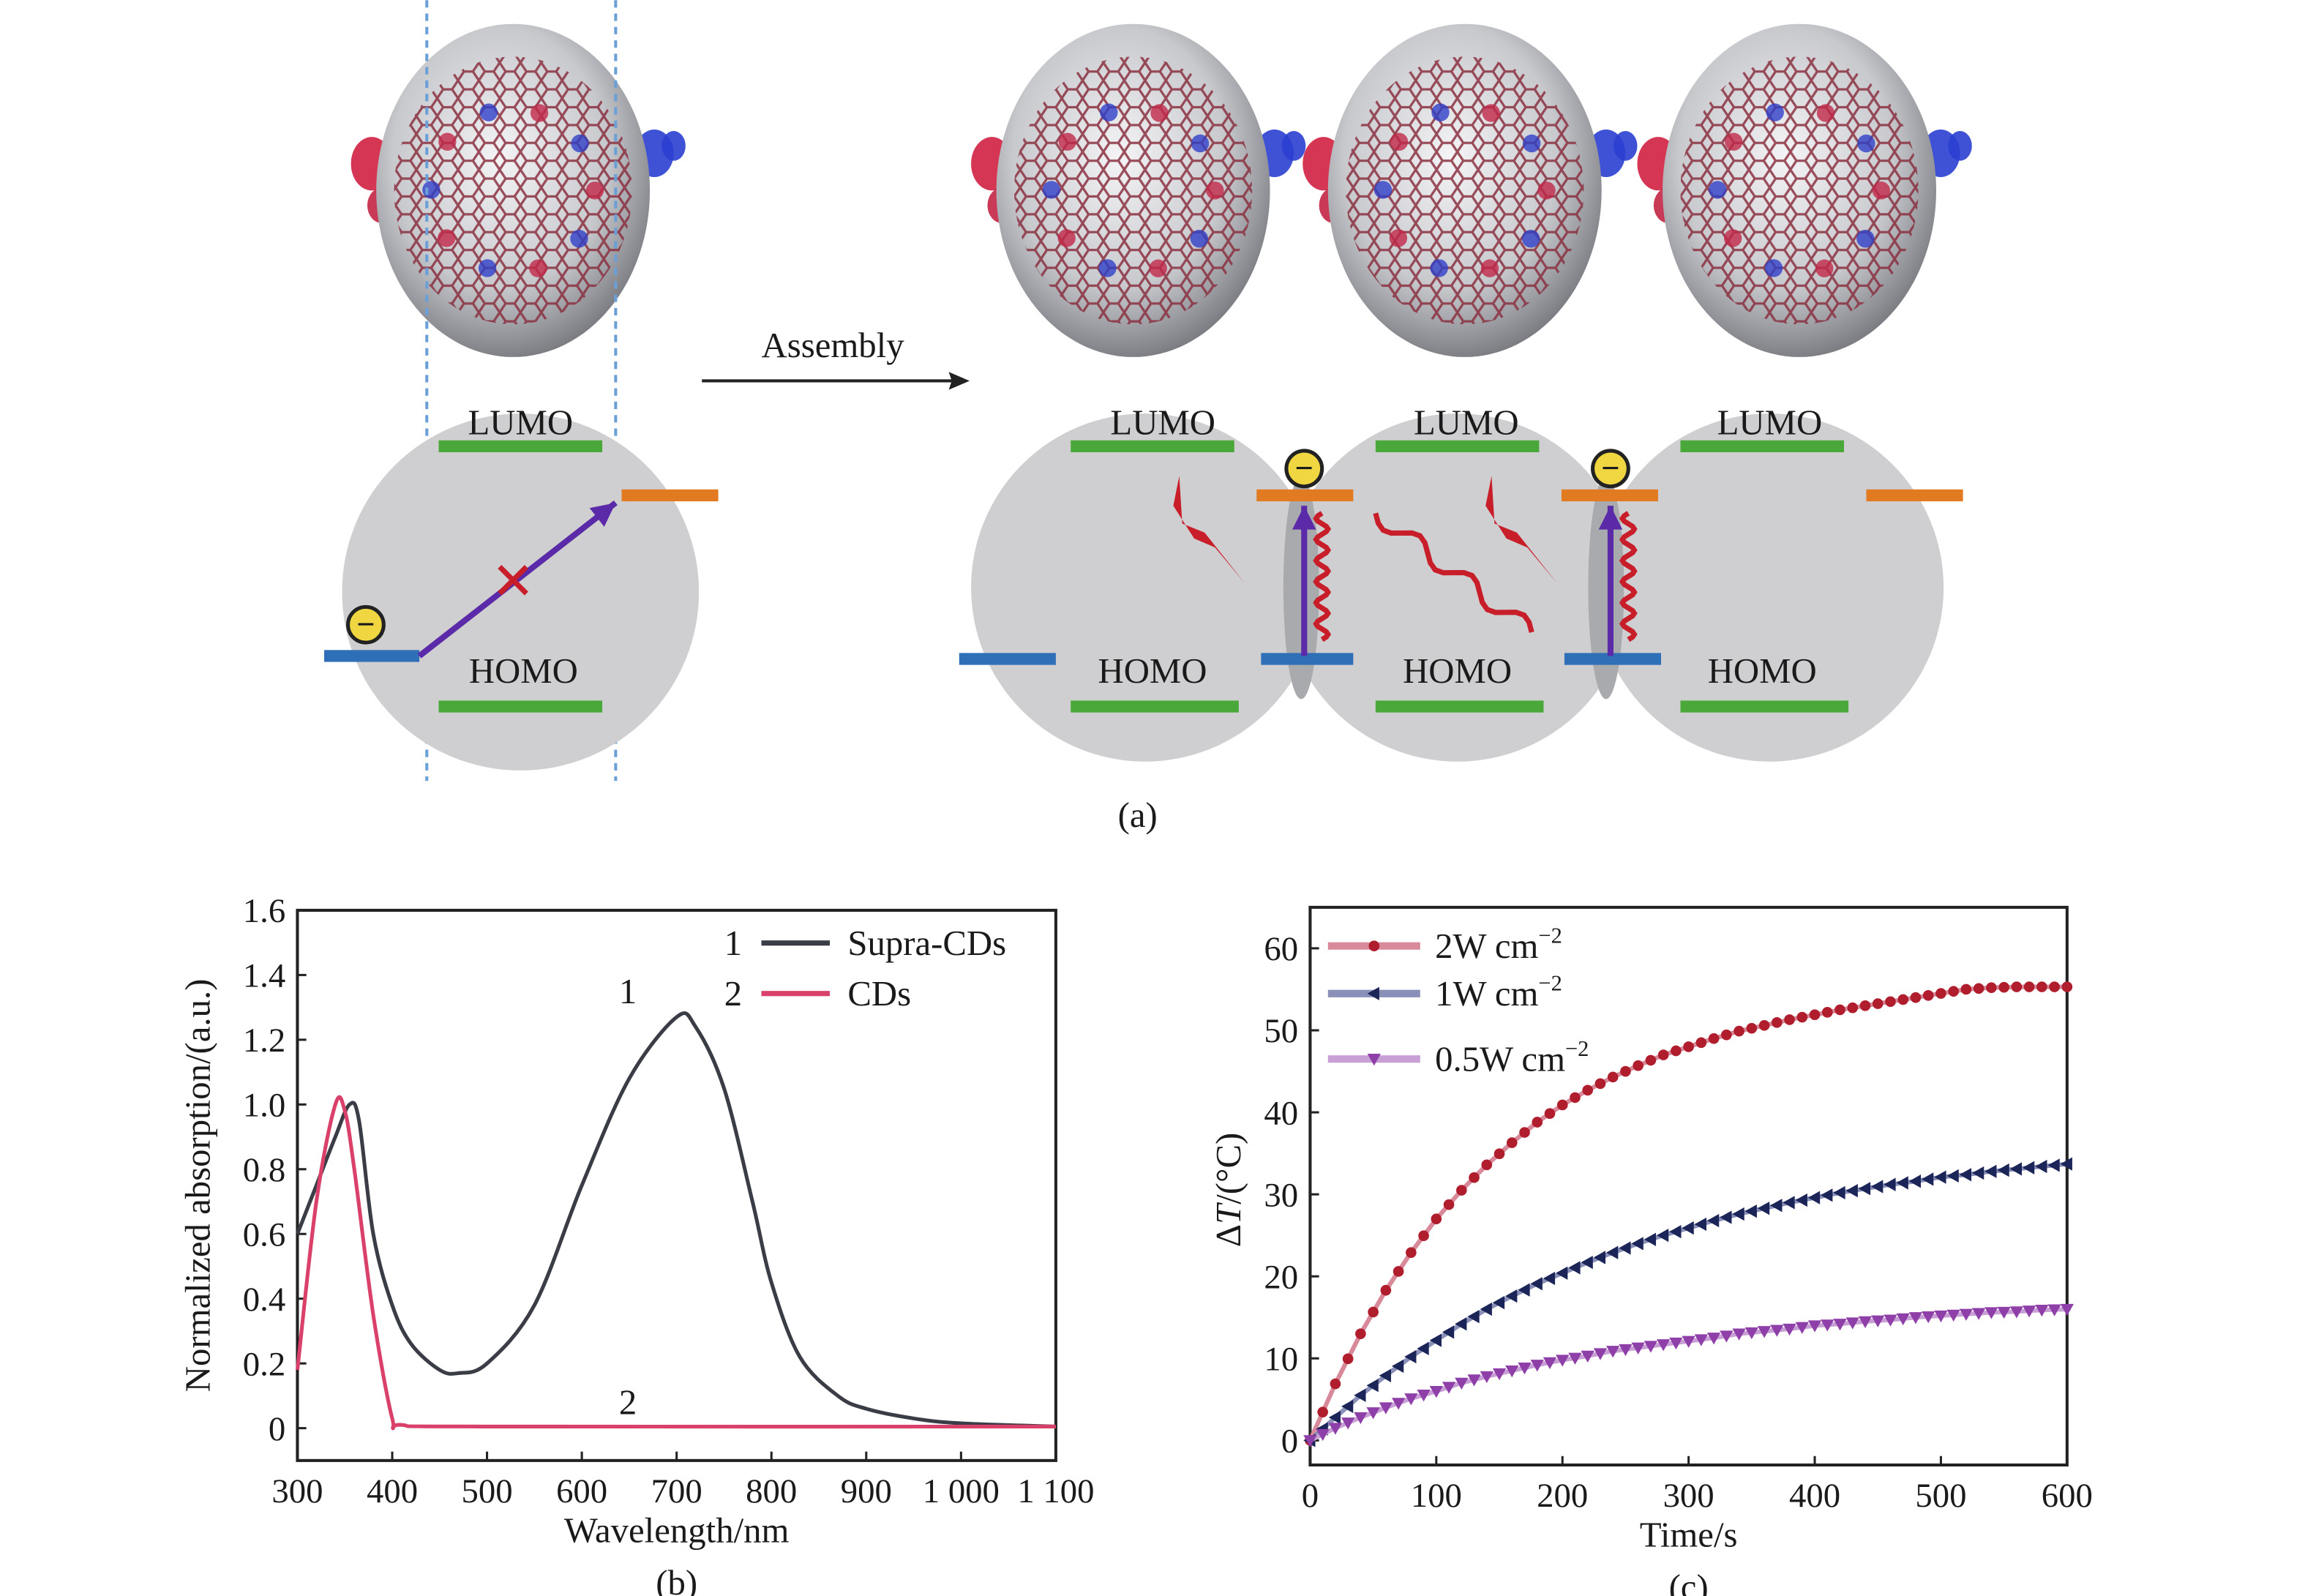  Describe the element at coordinates (264, 1106) in the screenshot. I see `y-tick-label: 1.0` at that location.